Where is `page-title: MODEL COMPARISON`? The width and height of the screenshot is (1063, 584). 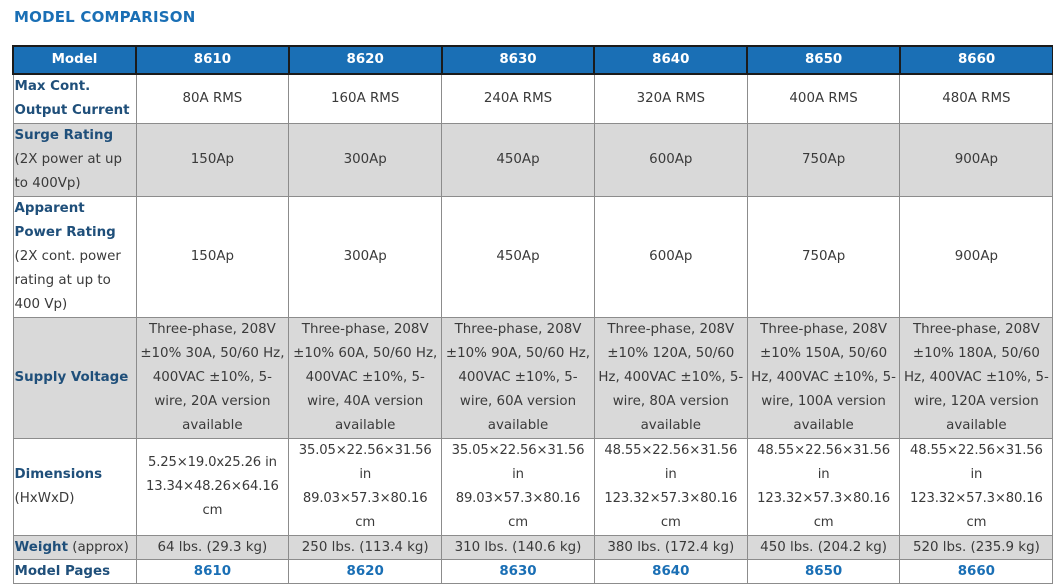
page-title: MODEL COMPARISON is located at coordinates (105, 17).